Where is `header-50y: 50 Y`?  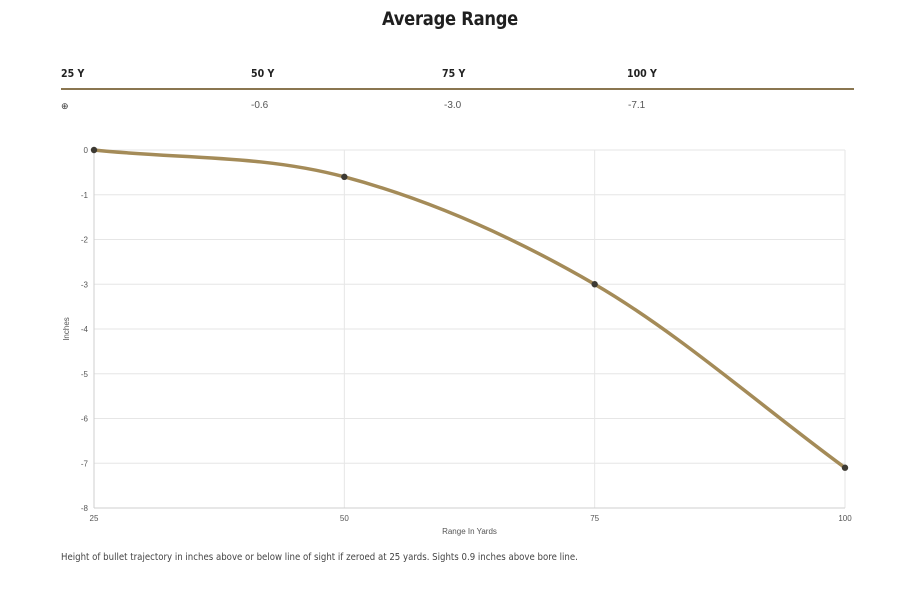 header-50y: 50 Y is located at coordinates (263, 73).